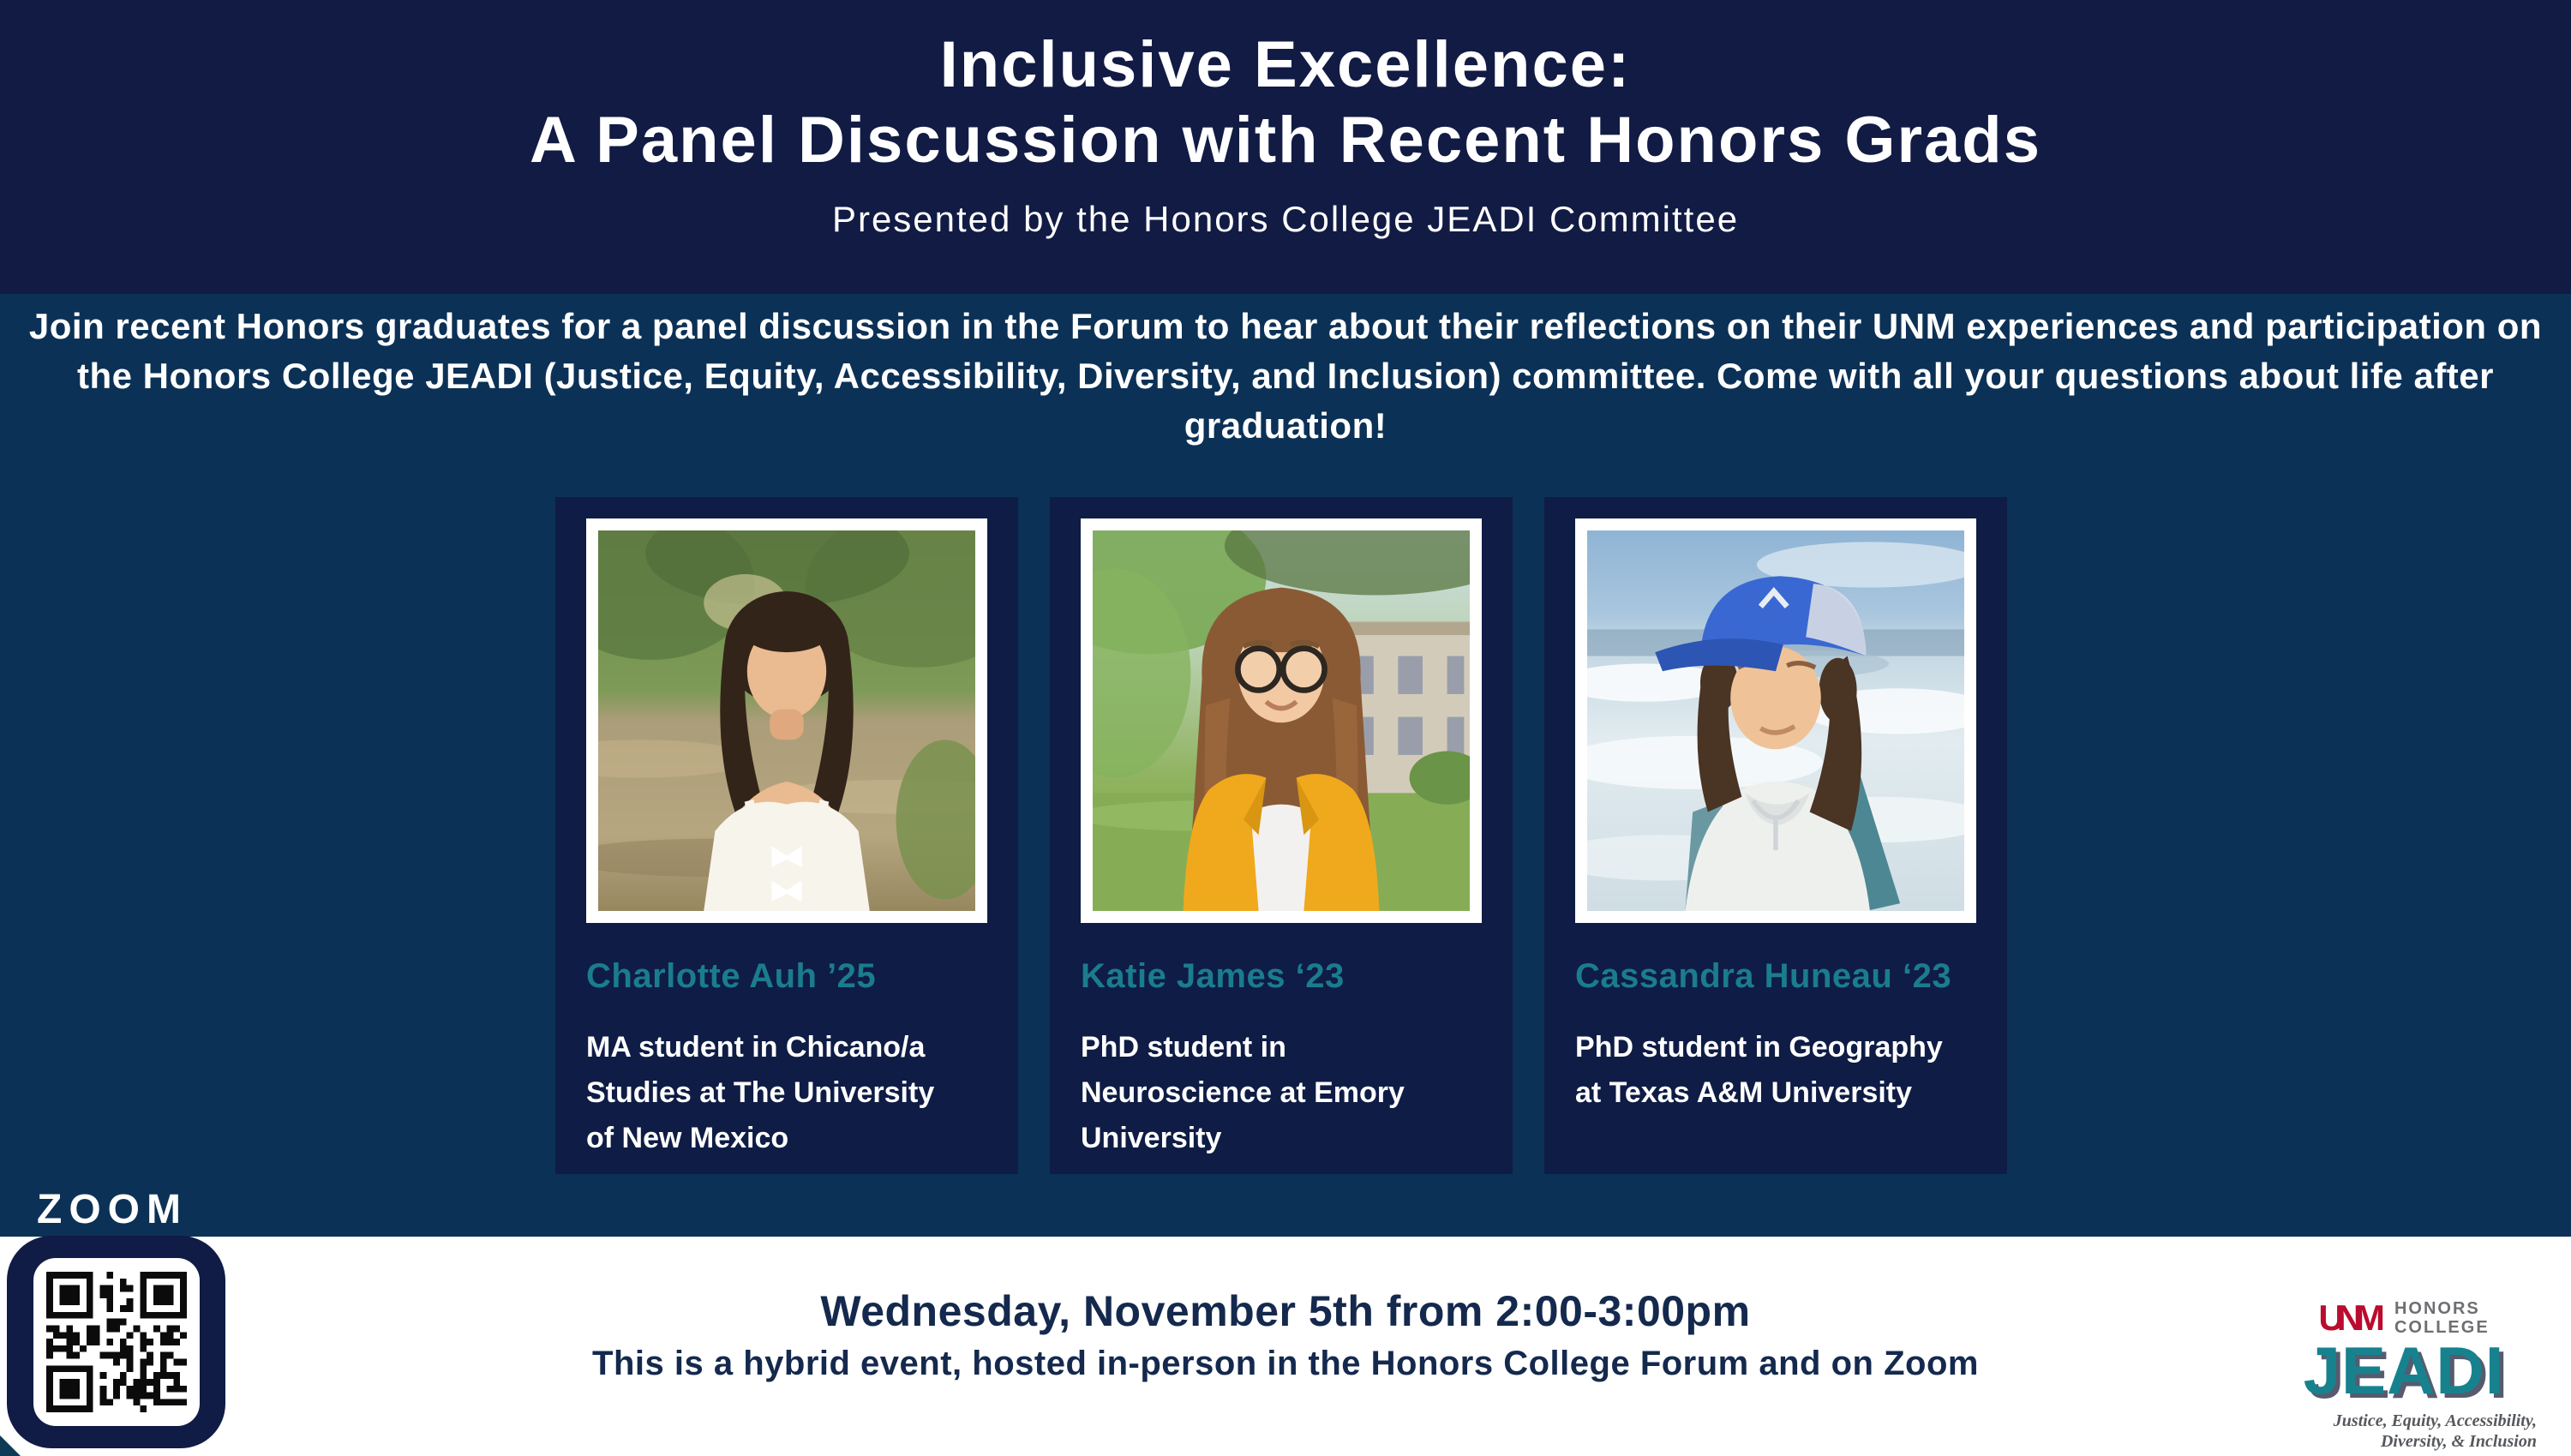 This screenshot has height=1456, width=2571. I want to click on panelist-name: Cassandra Huneau ‘23, so click(1764, 976).